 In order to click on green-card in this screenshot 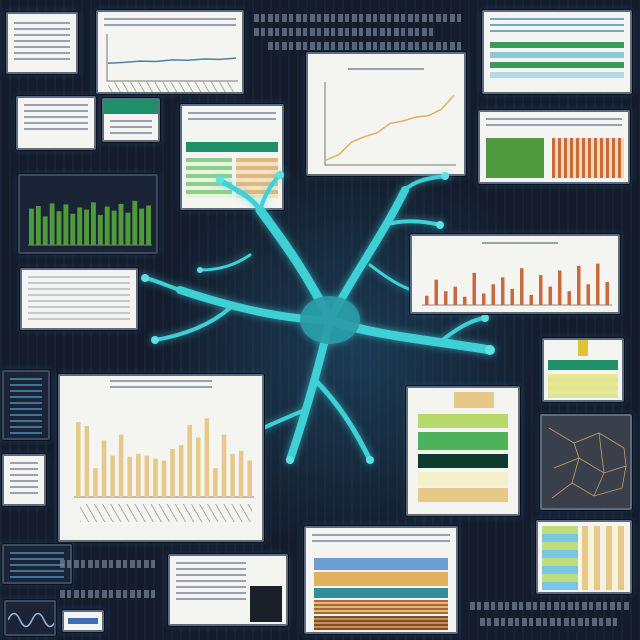, I will do `click(131, 120)`.